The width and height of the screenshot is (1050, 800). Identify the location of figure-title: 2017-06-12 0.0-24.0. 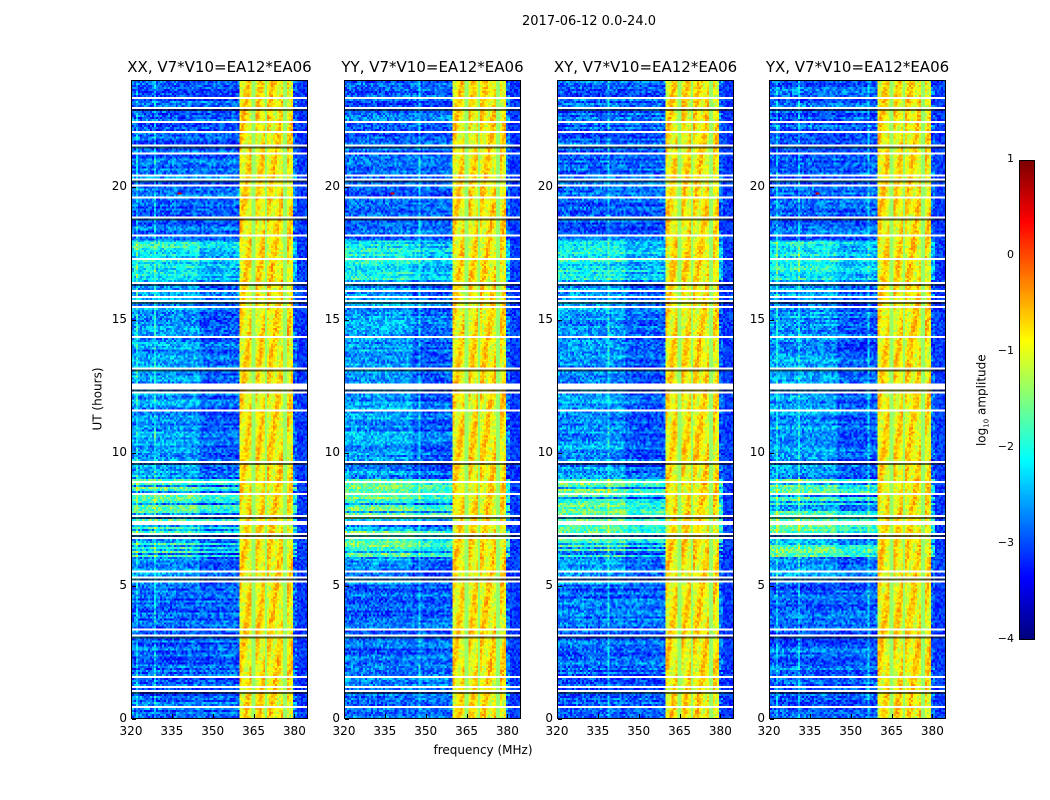
(589, 21).